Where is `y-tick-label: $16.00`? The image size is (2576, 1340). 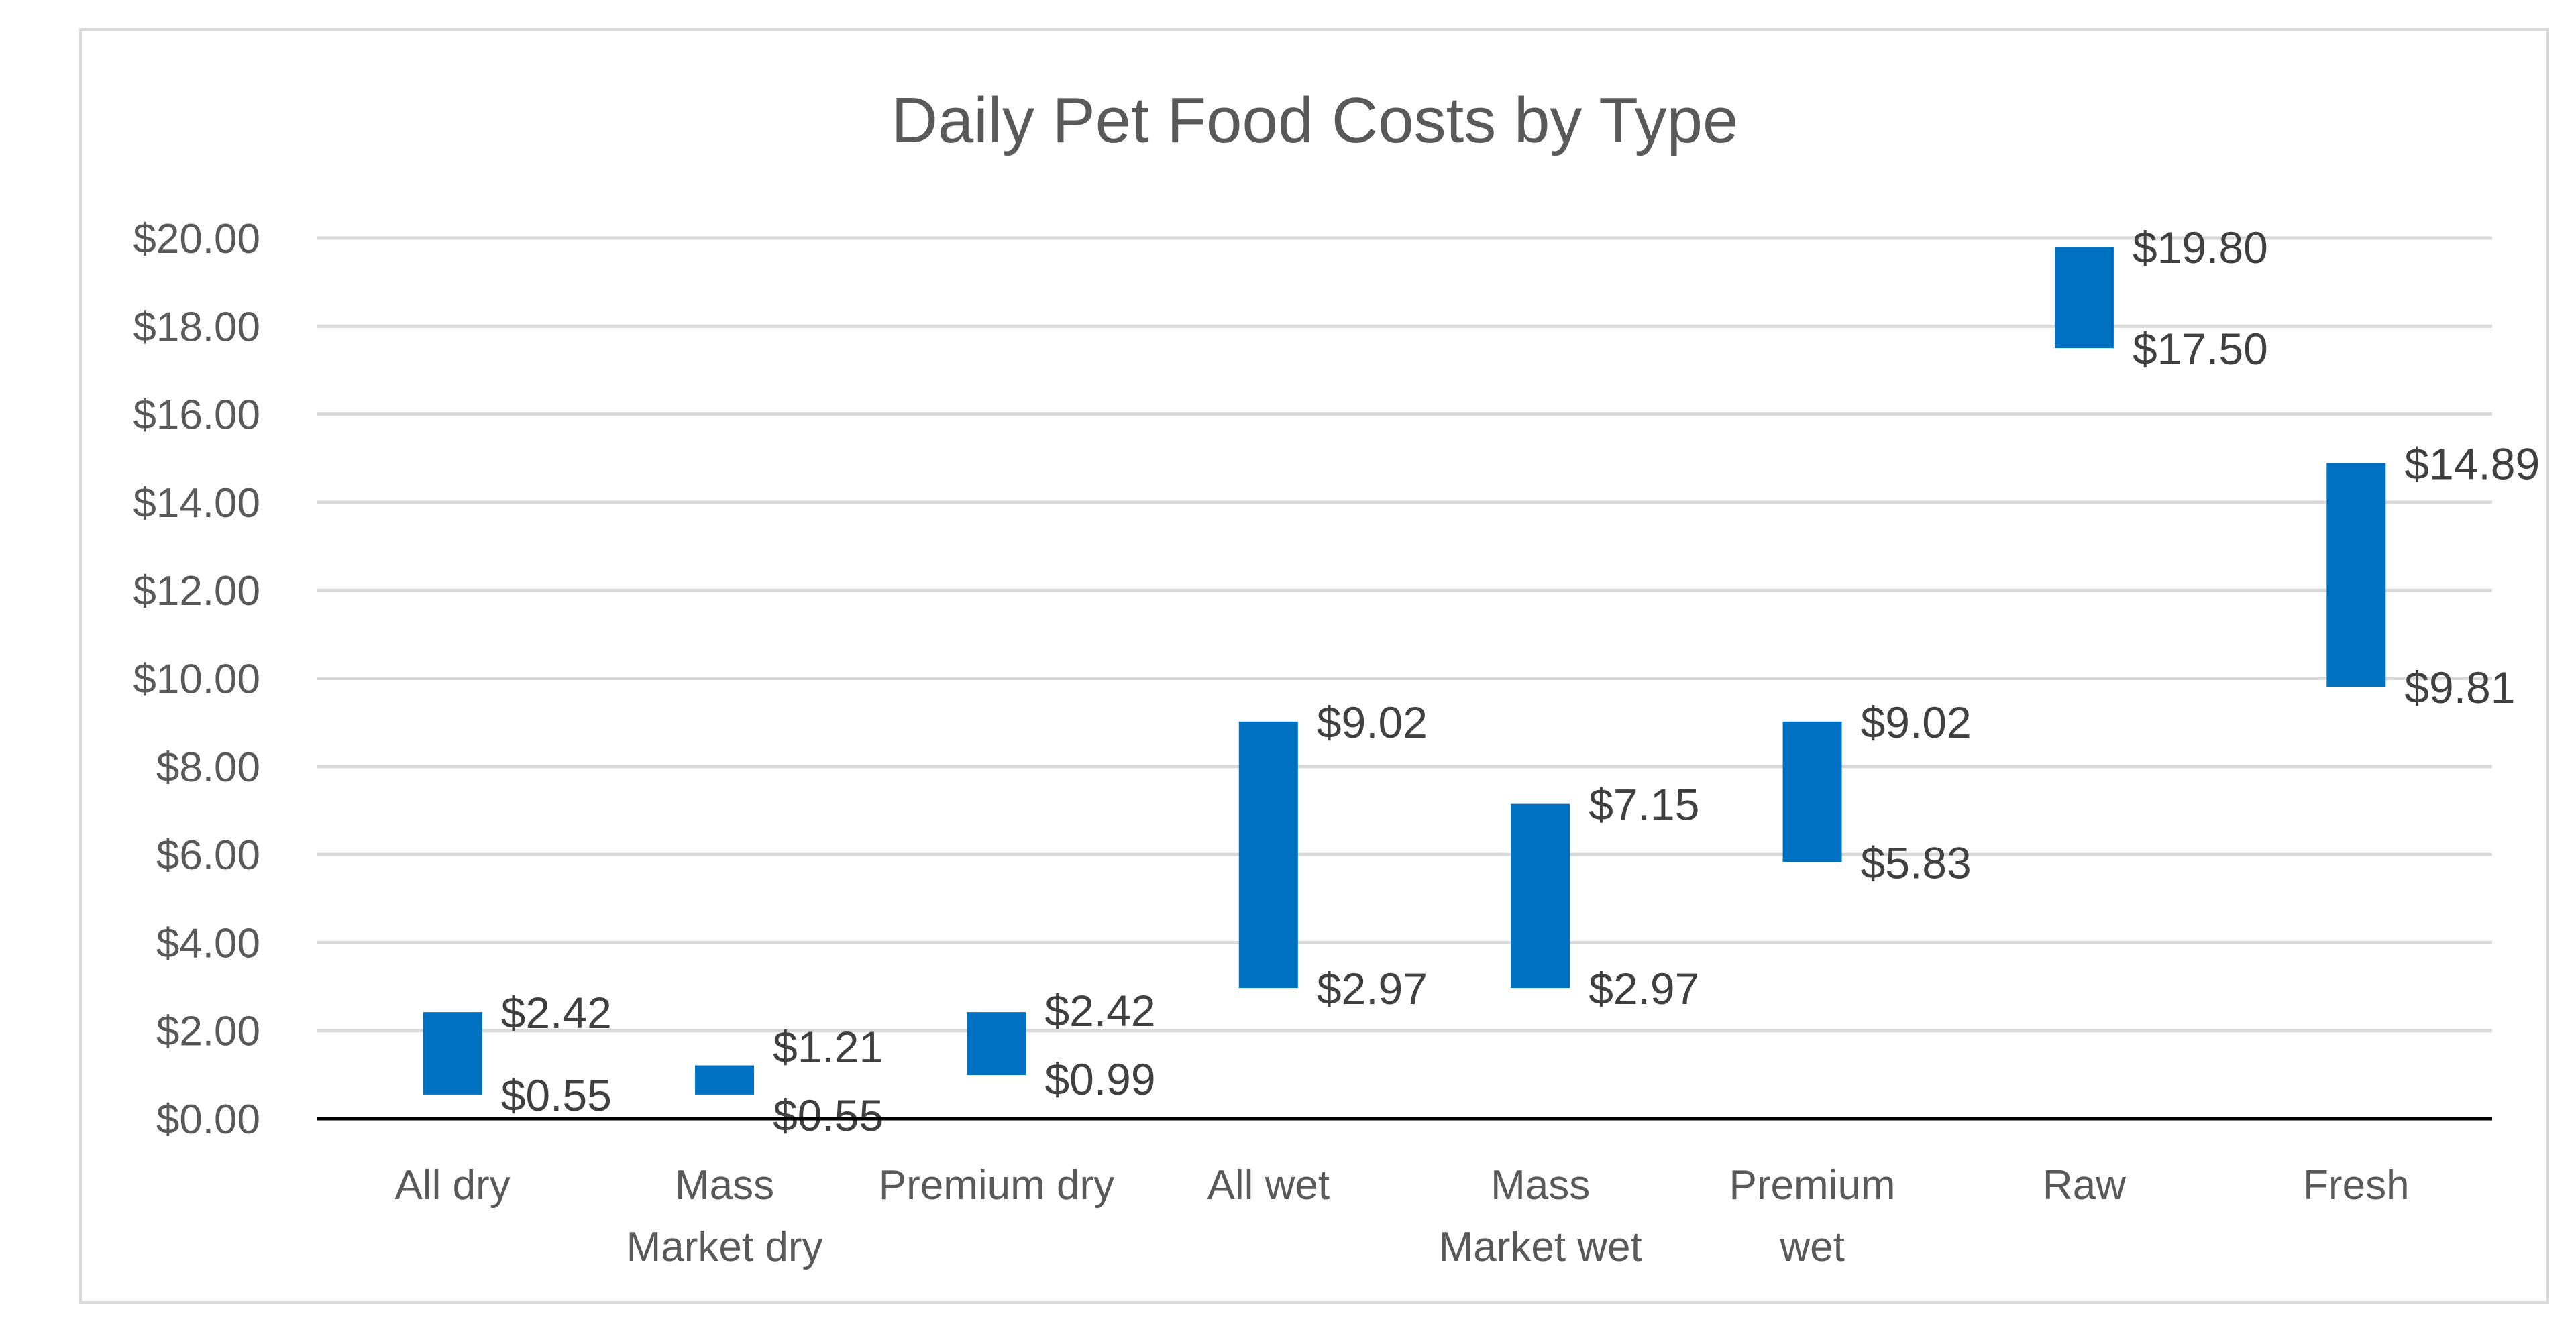 y-tick-label: $16.00 is located at coordinates (196, 415).